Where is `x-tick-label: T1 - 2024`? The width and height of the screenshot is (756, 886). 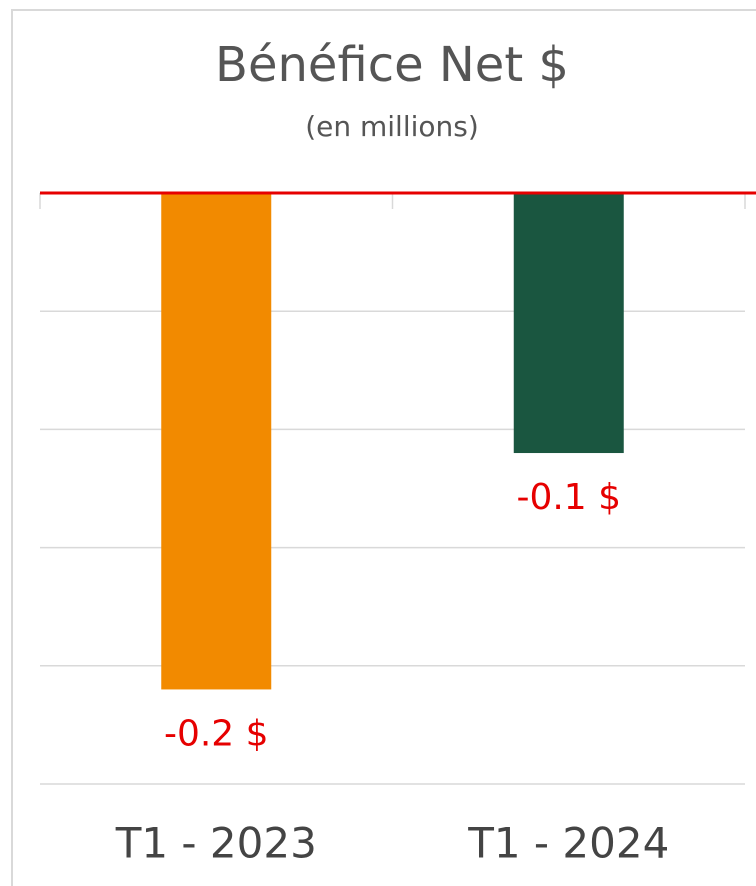 x-tick-label: T1 - 2024 is located at coordinates (568, 843).